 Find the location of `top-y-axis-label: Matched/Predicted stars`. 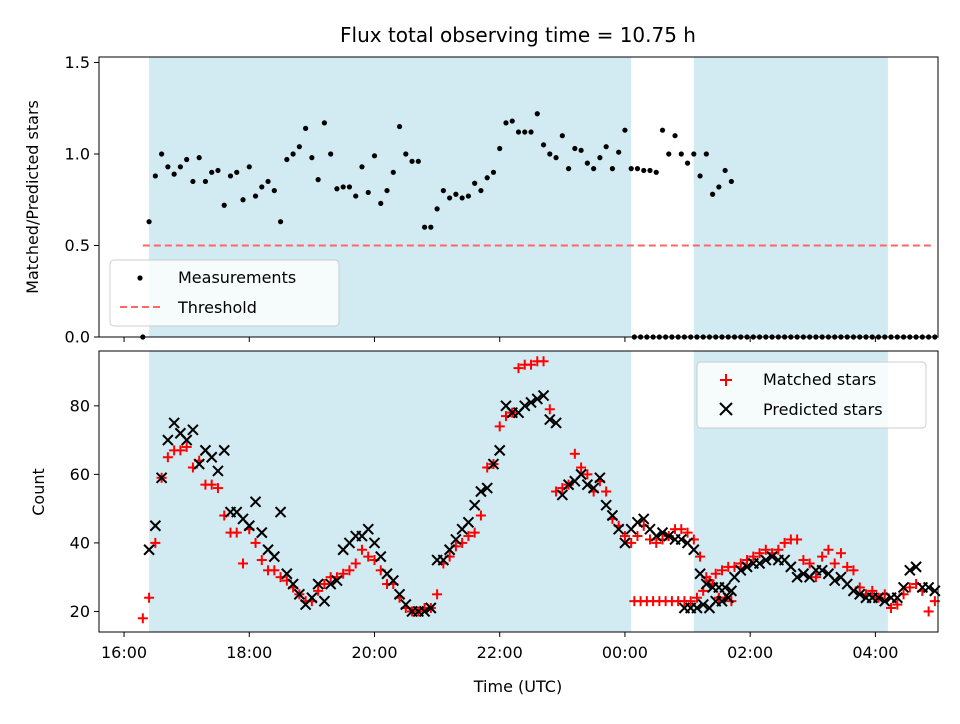

top-y-axis-label: Matched/Predicted stars is located at coordinates (32, 197).